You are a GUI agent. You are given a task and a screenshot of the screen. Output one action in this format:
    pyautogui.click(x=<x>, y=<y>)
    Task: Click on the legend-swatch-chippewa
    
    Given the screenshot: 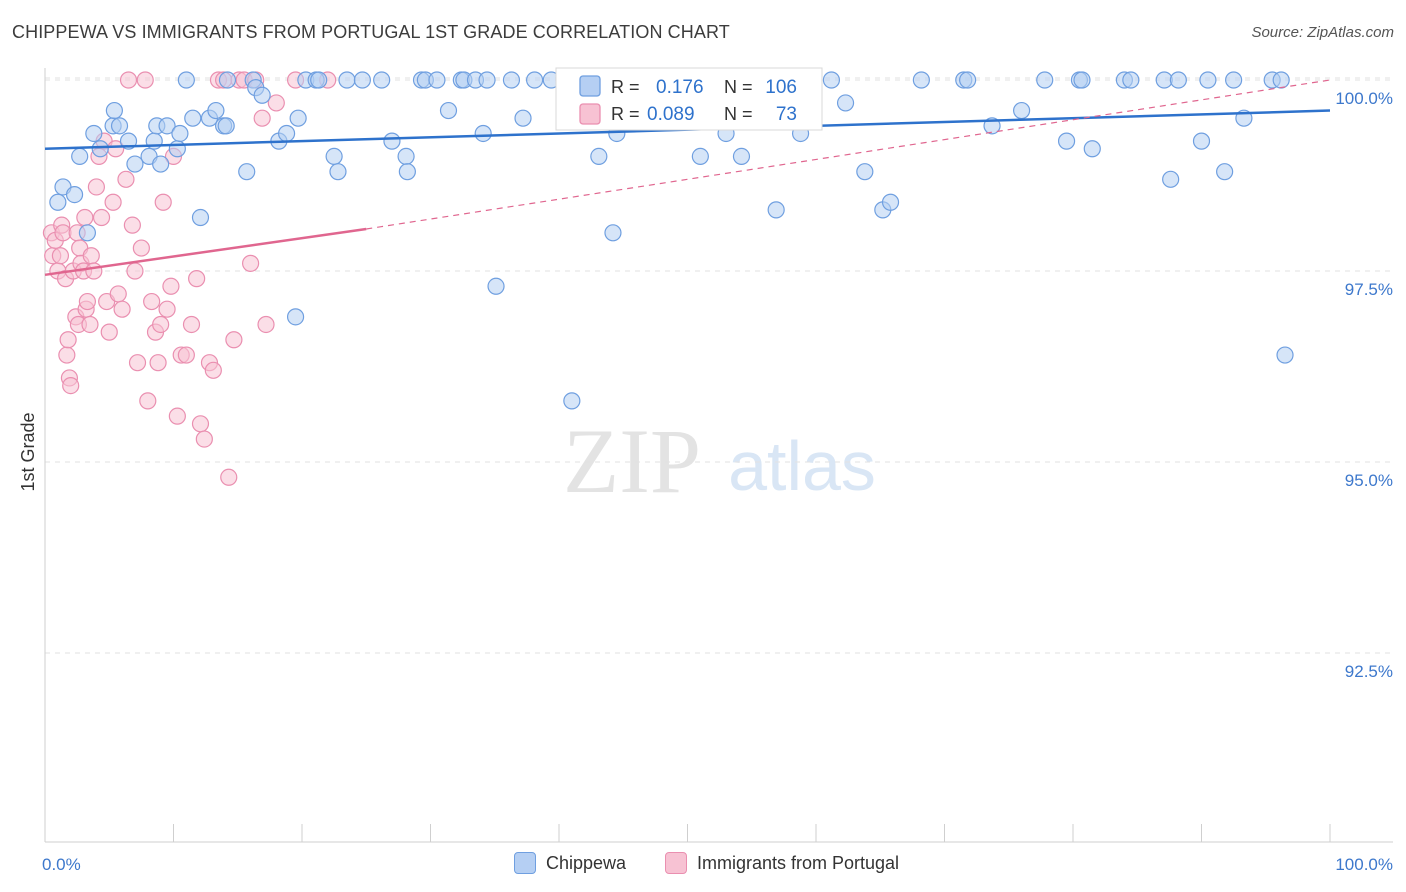 What is the action you would take?
    pyautogui.click(x=590, y=86)
    